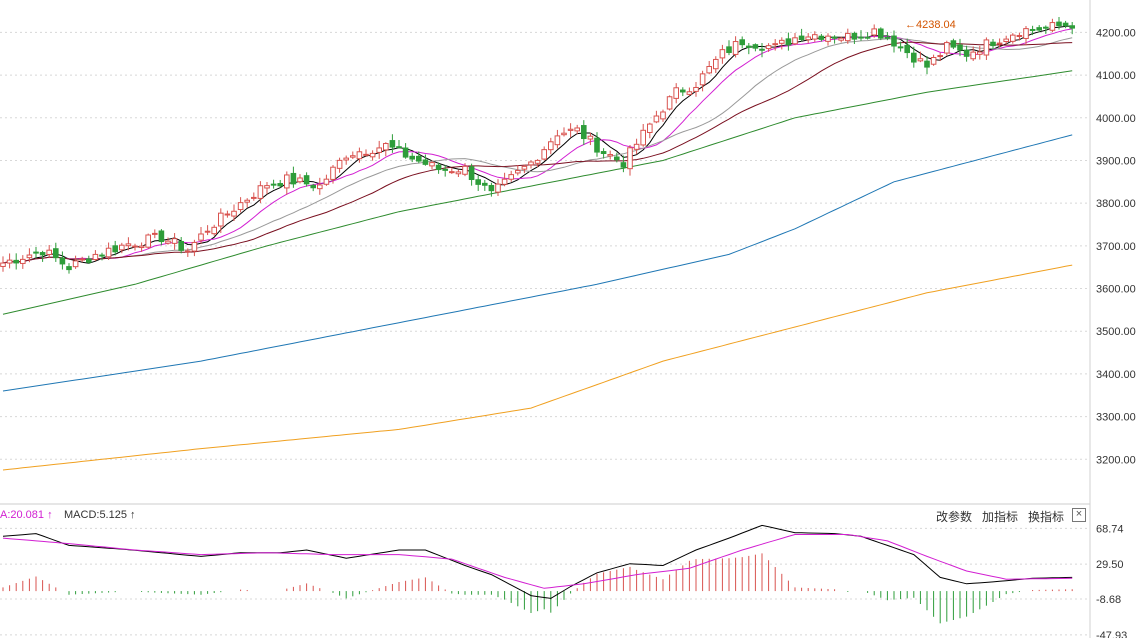  Describe the element at coordinates (537, 561) in the screenshot. I see `macd-dea-line` at that location.